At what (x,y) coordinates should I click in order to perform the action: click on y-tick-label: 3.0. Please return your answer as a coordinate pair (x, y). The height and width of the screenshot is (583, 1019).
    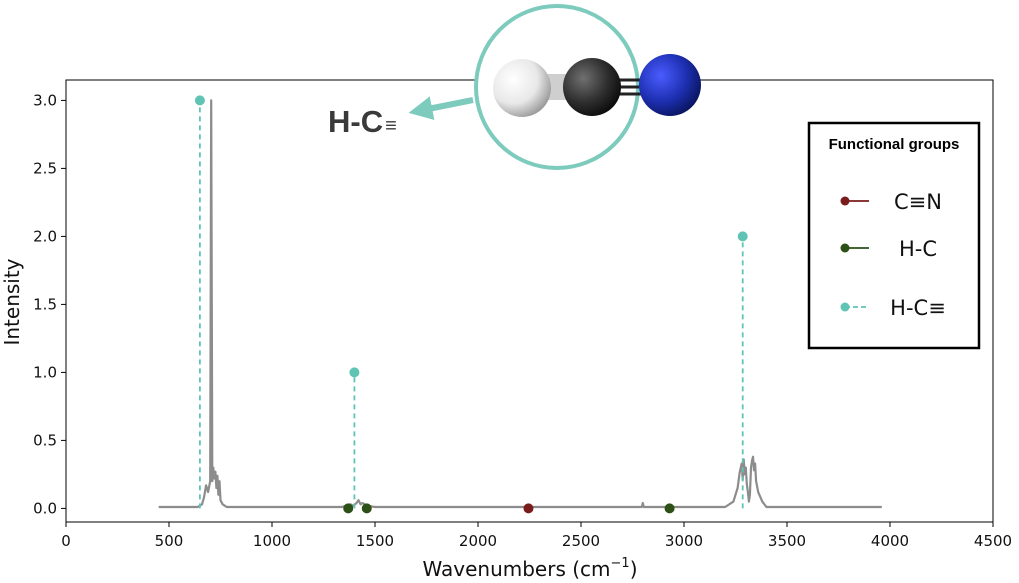
    Looking at the image, I should click on (45, 100).